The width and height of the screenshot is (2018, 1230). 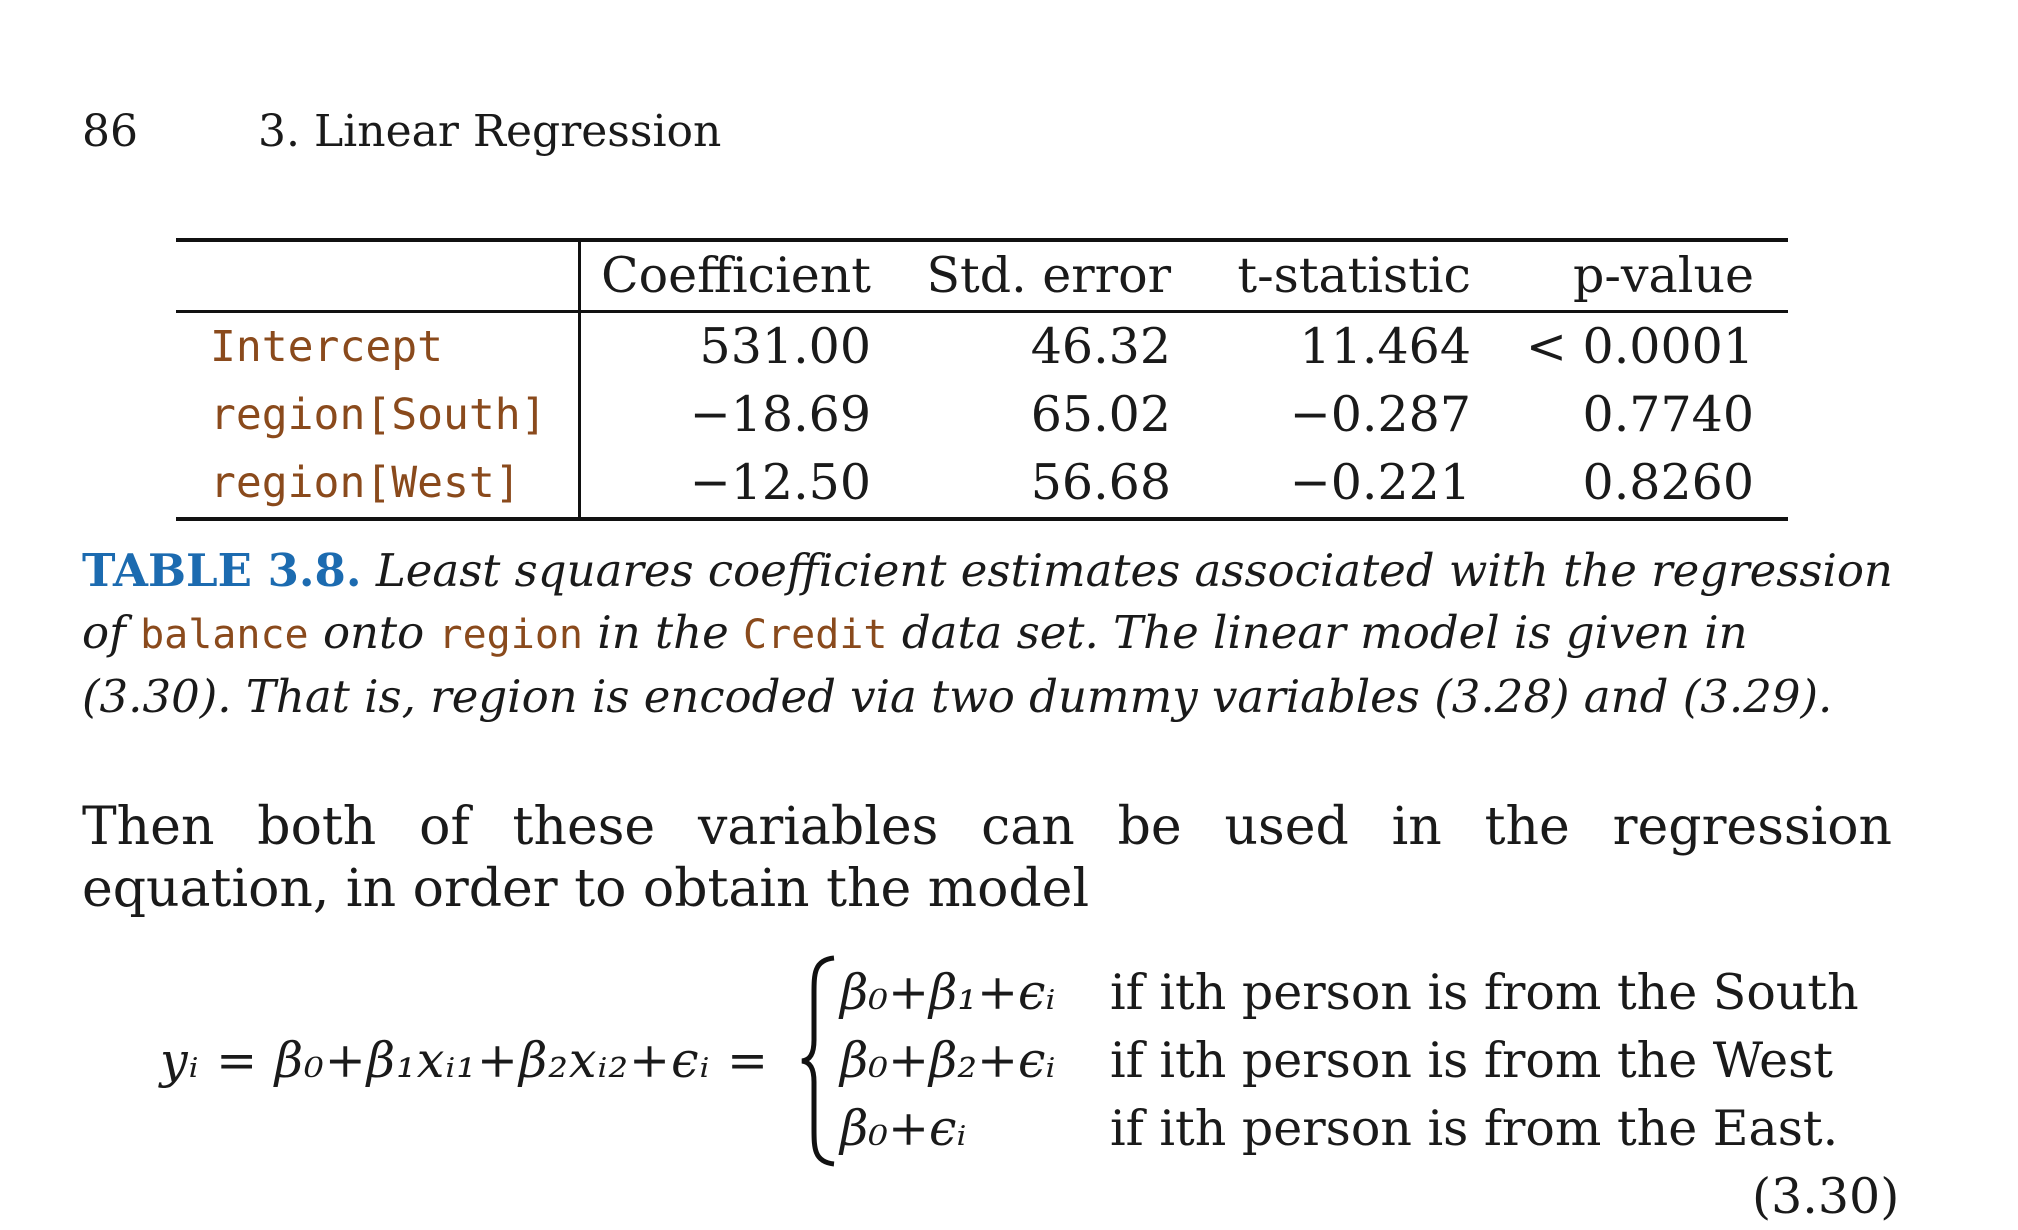 What do you see at coordinates (903, 1128) in the screenshot?
I see `case-expr: β₀+ϵᵢ` at bounding box center [903, 1128].